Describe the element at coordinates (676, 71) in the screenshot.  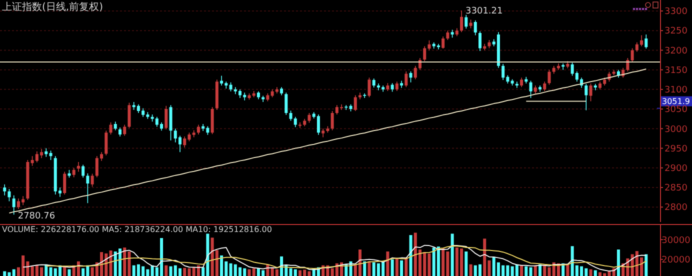
I see `y-tick-label: 3150` at that location.